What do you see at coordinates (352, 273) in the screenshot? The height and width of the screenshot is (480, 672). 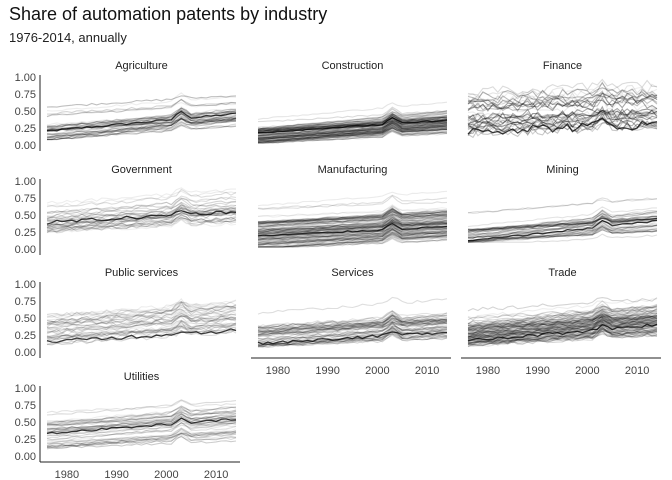 I see `panel-title: Services` at bounding box center [352, 273].